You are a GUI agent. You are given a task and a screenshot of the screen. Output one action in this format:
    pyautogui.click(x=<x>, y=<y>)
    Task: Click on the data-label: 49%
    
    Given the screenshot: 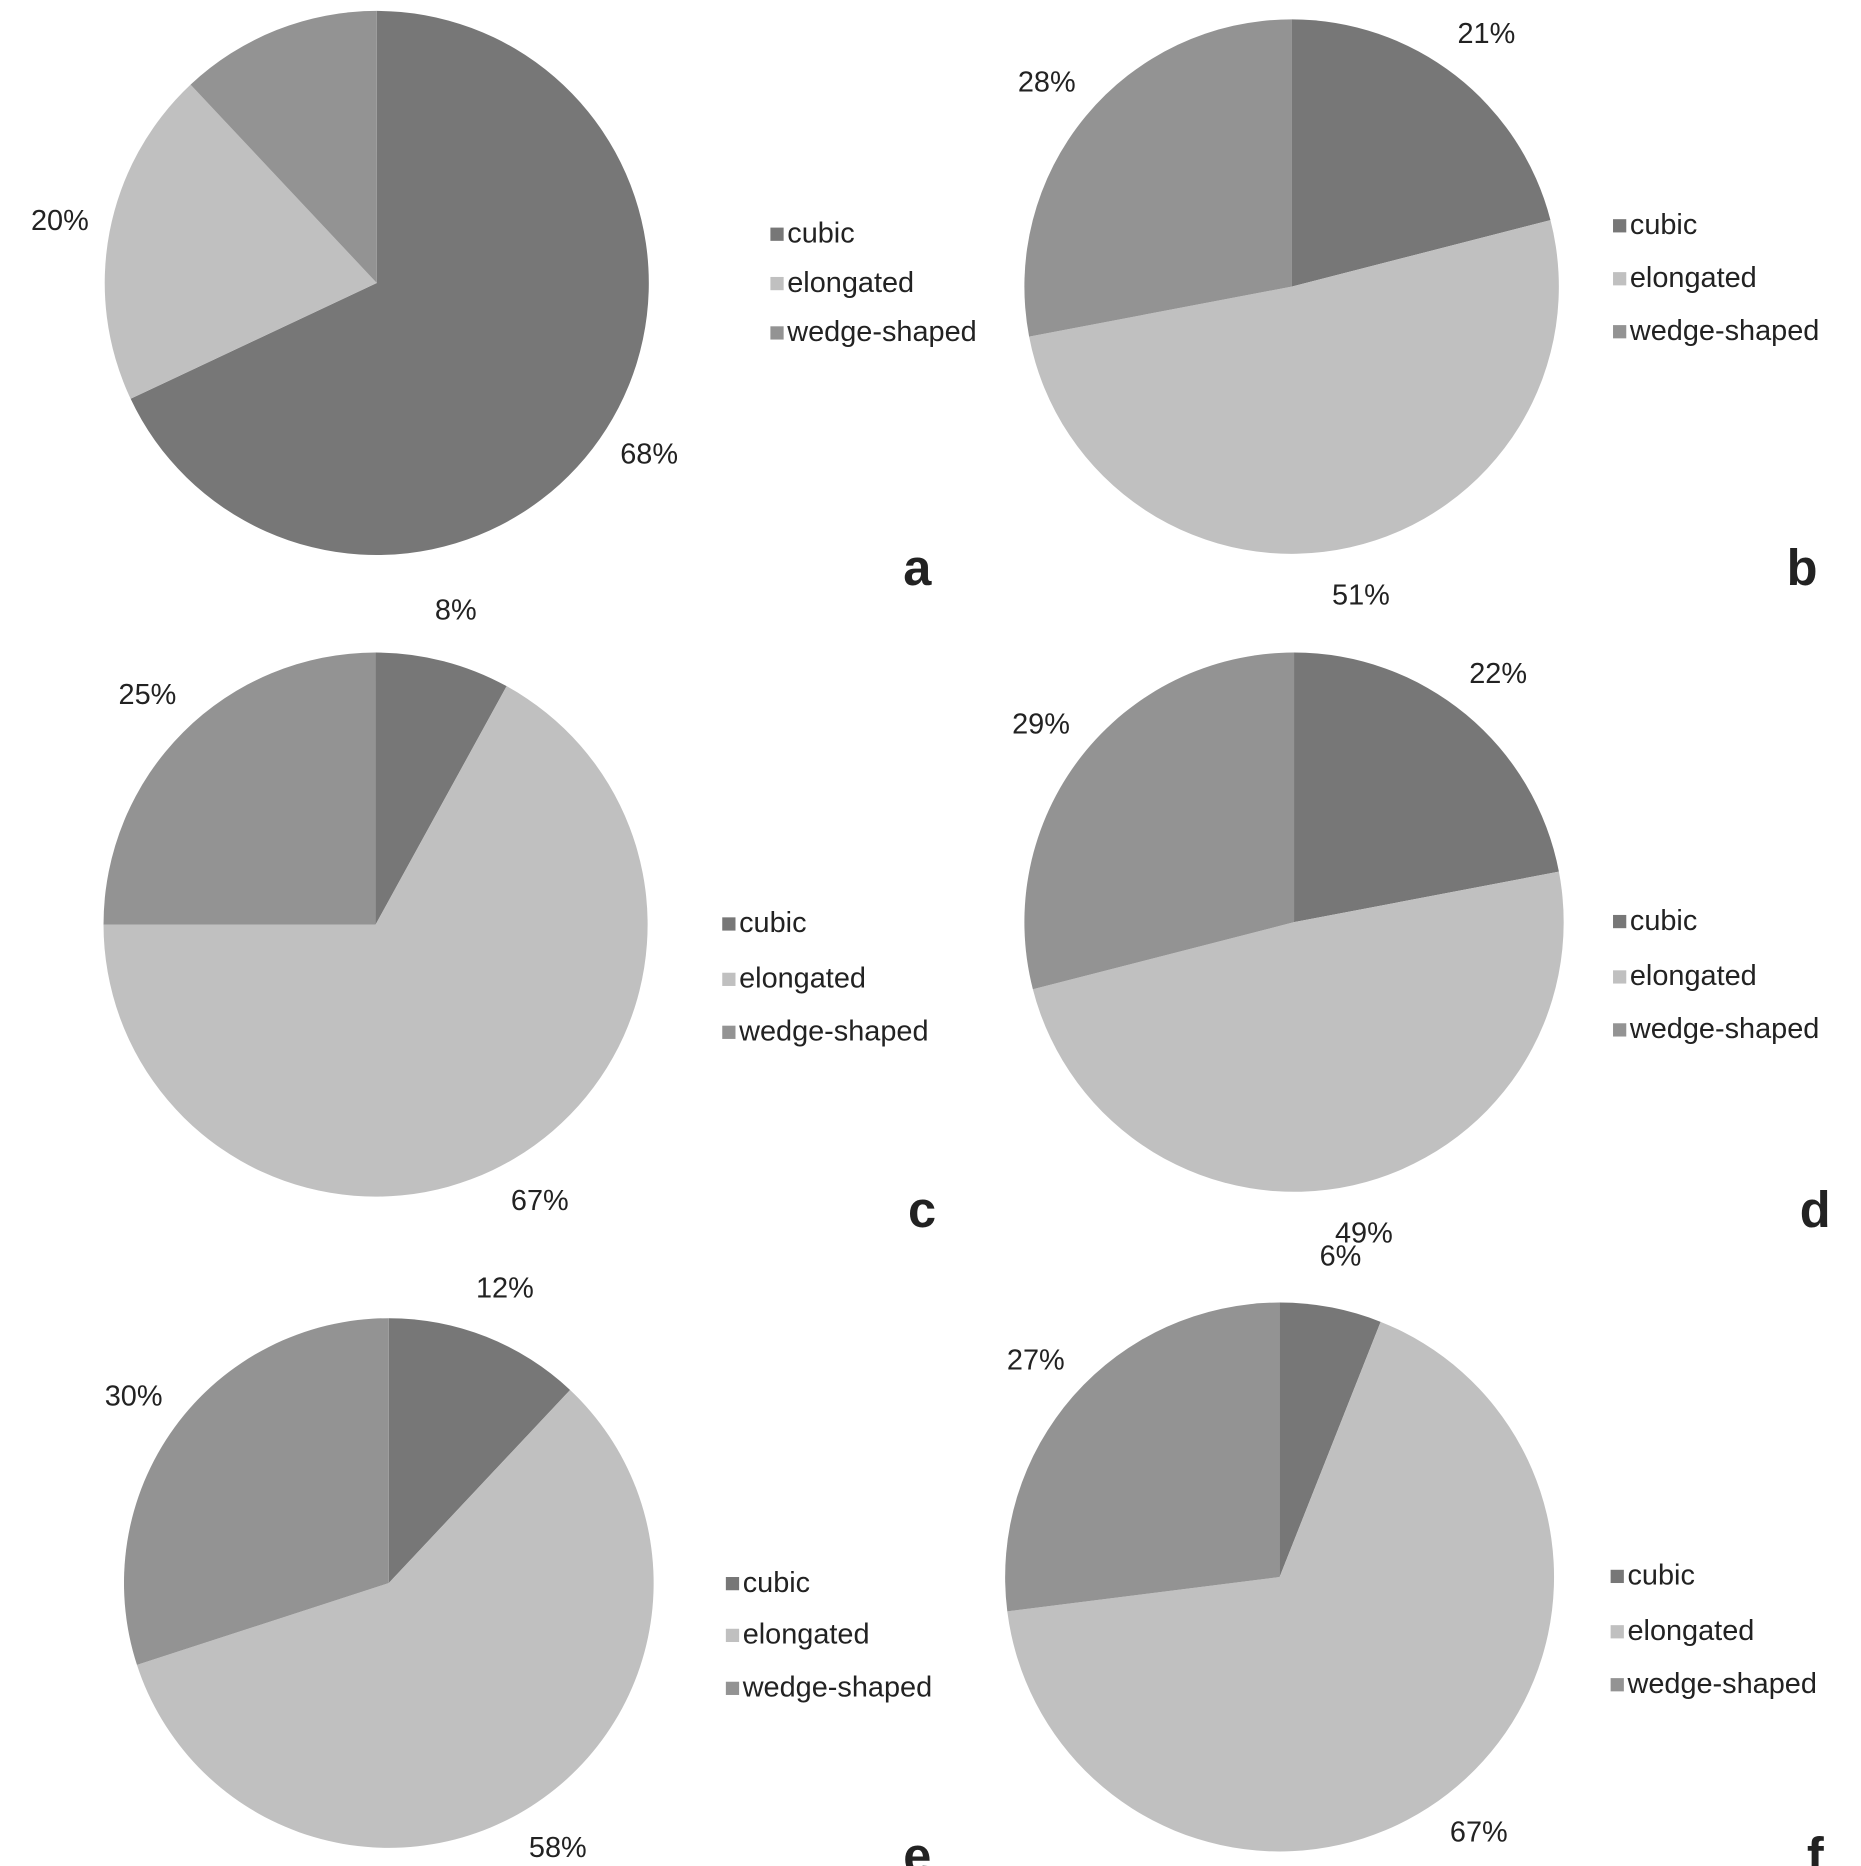 What is the action you would take?
    pyautogui.click(x=1364, y=1233)
    